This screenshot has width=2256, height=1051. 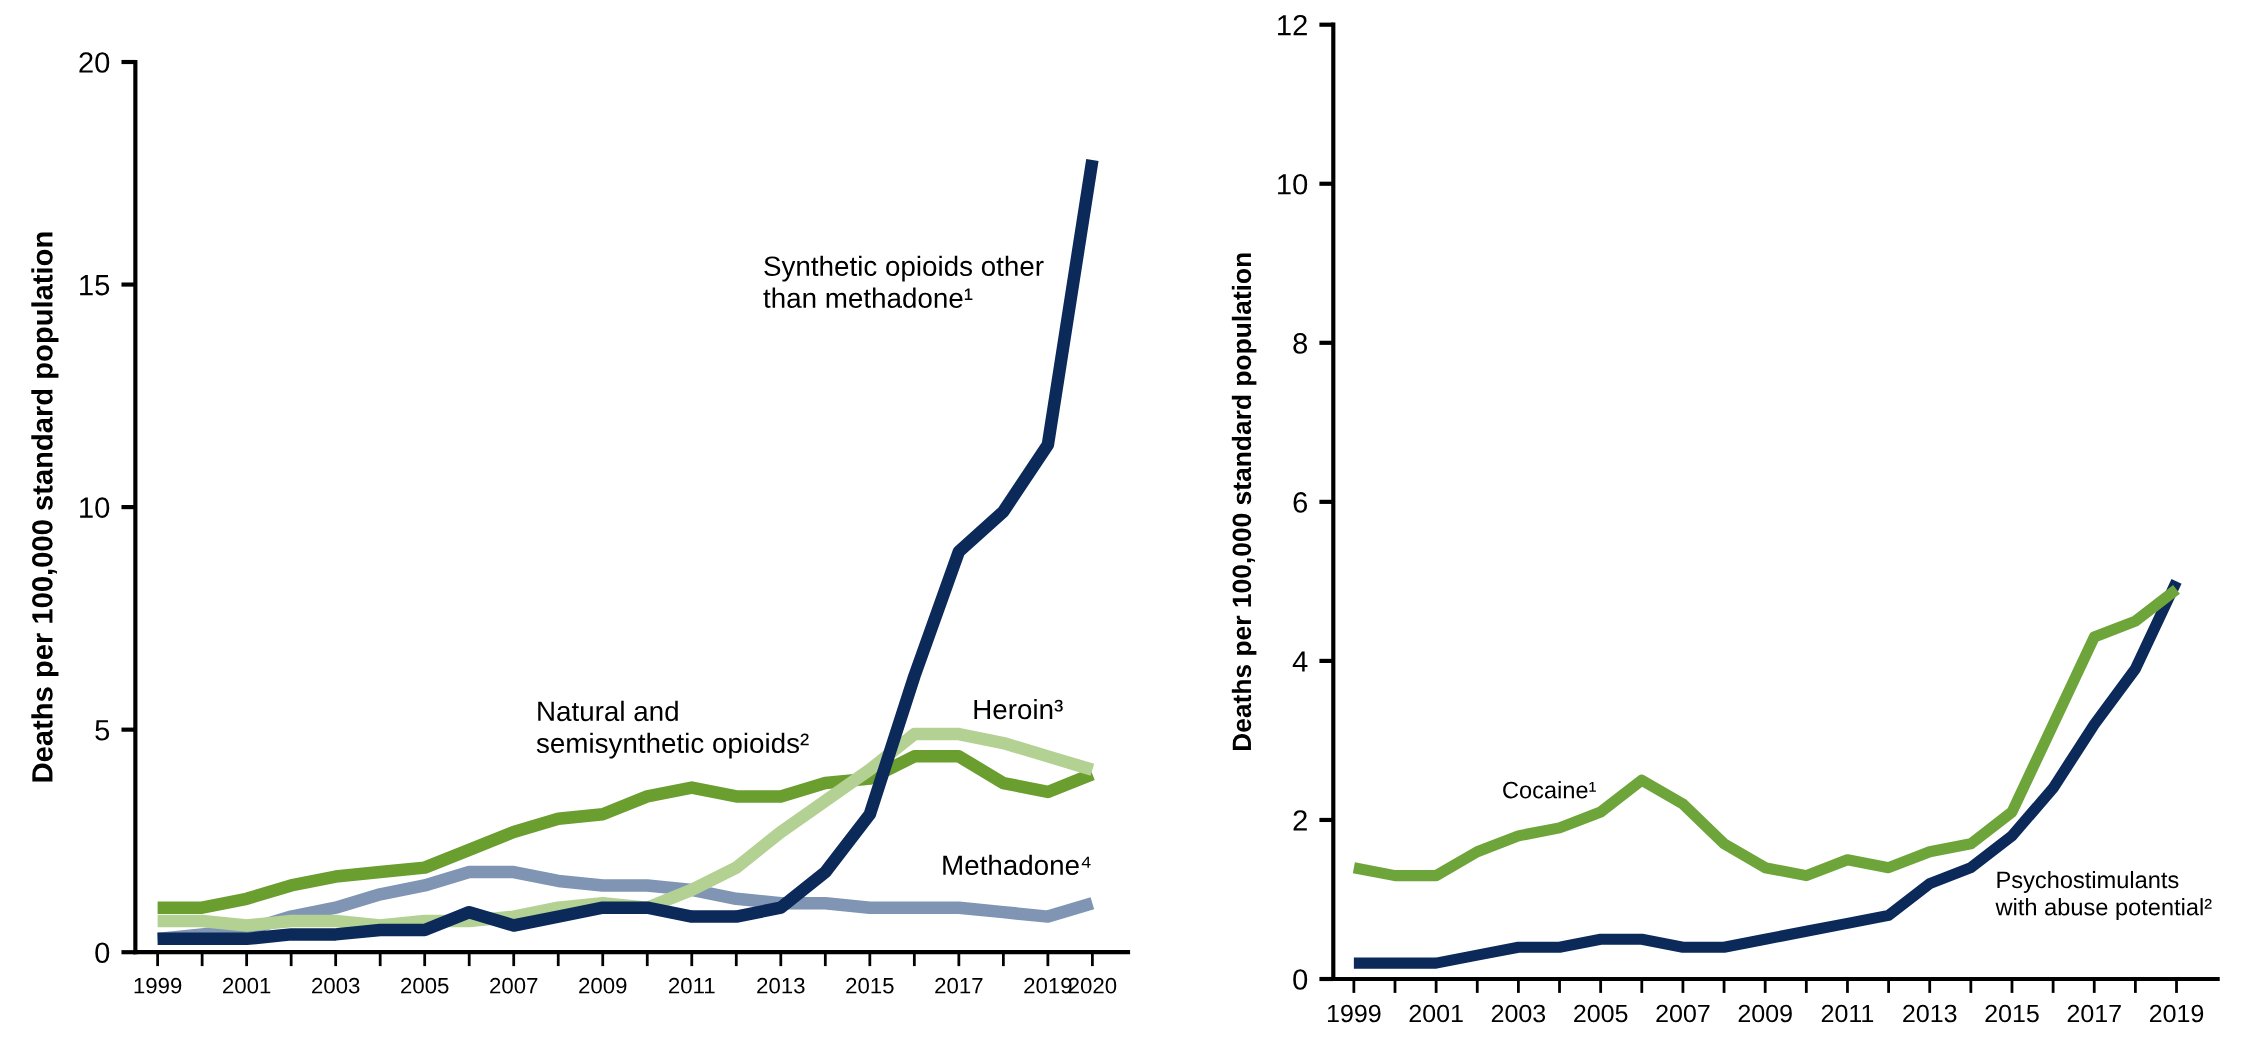 What do you see at coordinates (2103, 895) in the screenshot?
I see `series-label: Psychostimulants with abuse potential²` at bounding box center [2103, 895].